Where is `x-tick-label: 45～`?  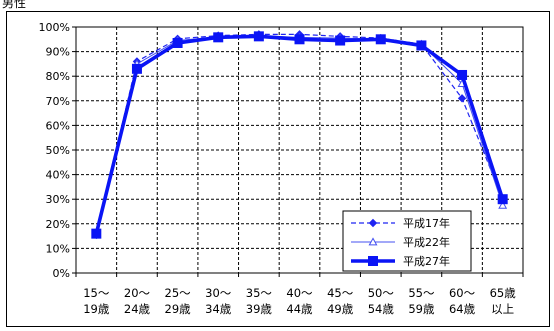 x-tick-label: 45～ is located at coordinates (340, 293).